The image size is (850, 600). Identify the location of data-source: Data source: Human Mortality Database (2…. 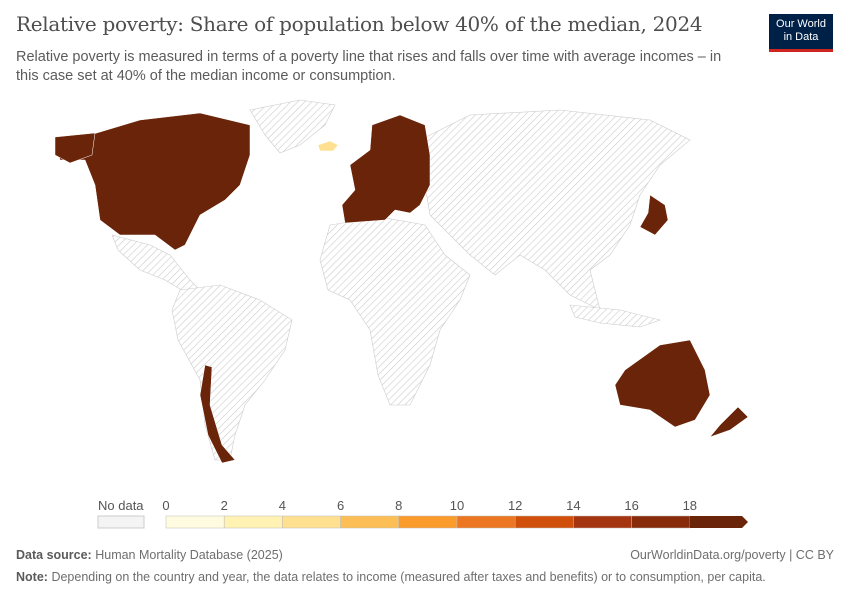
(149, 555).